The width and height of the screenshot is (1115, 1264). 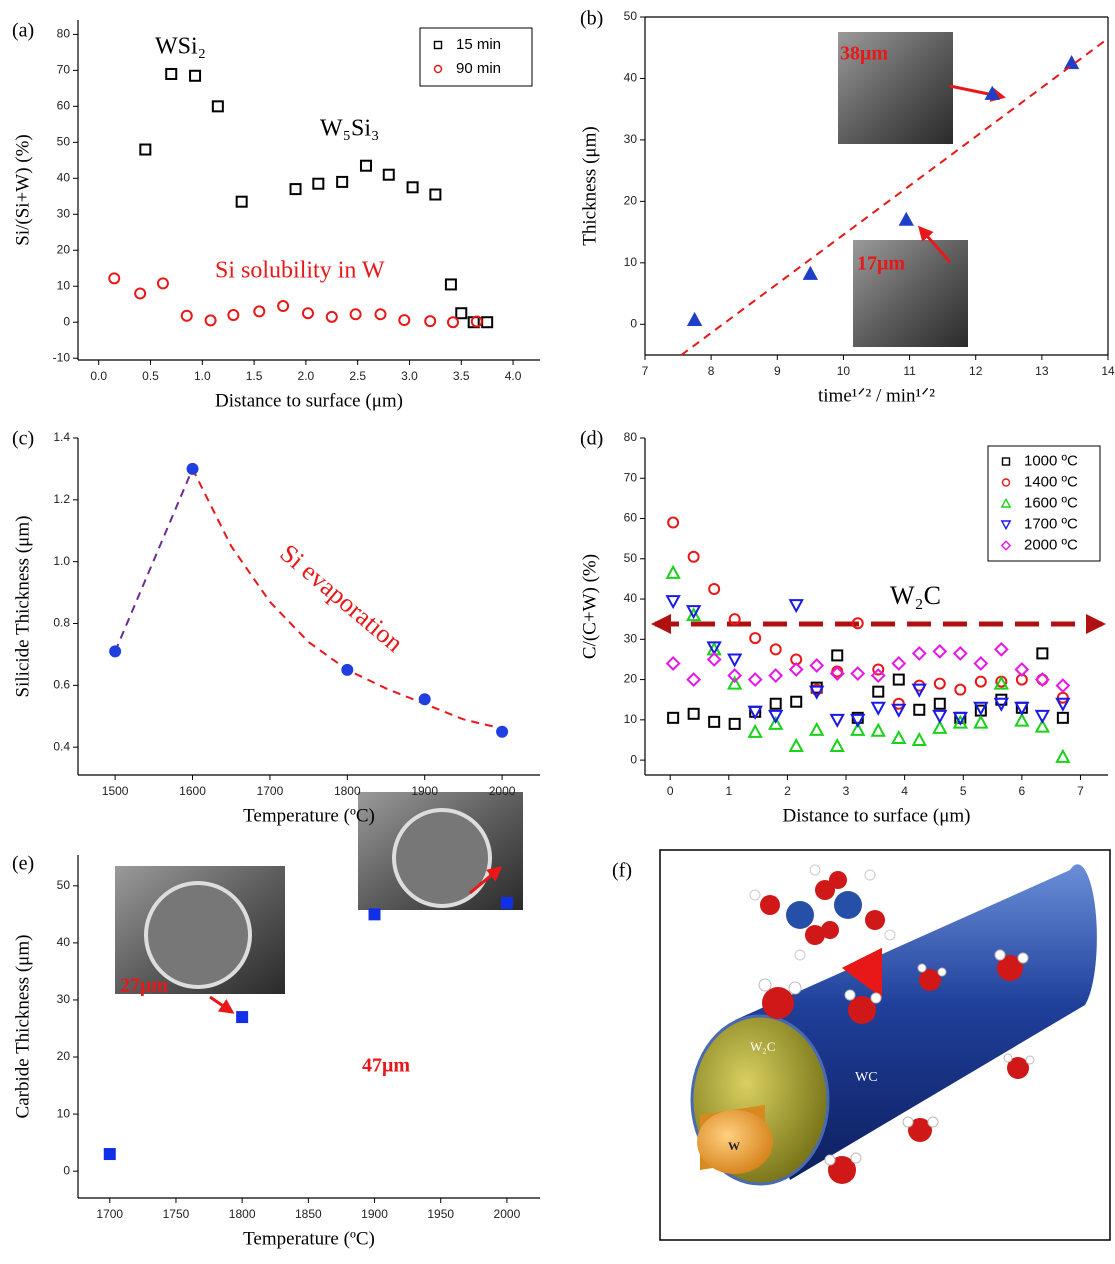 I want to click on y-tick-label: 20, so click(x=631, y=679).